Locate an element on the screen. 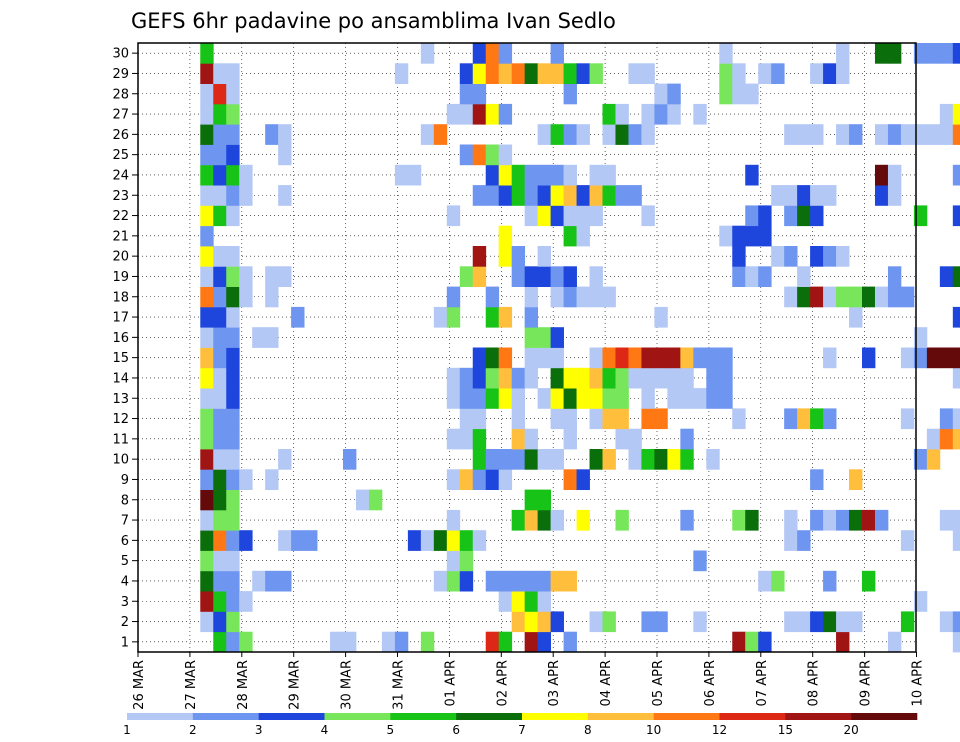  y-tick-label: 30 is located at coordinates (120, 54).